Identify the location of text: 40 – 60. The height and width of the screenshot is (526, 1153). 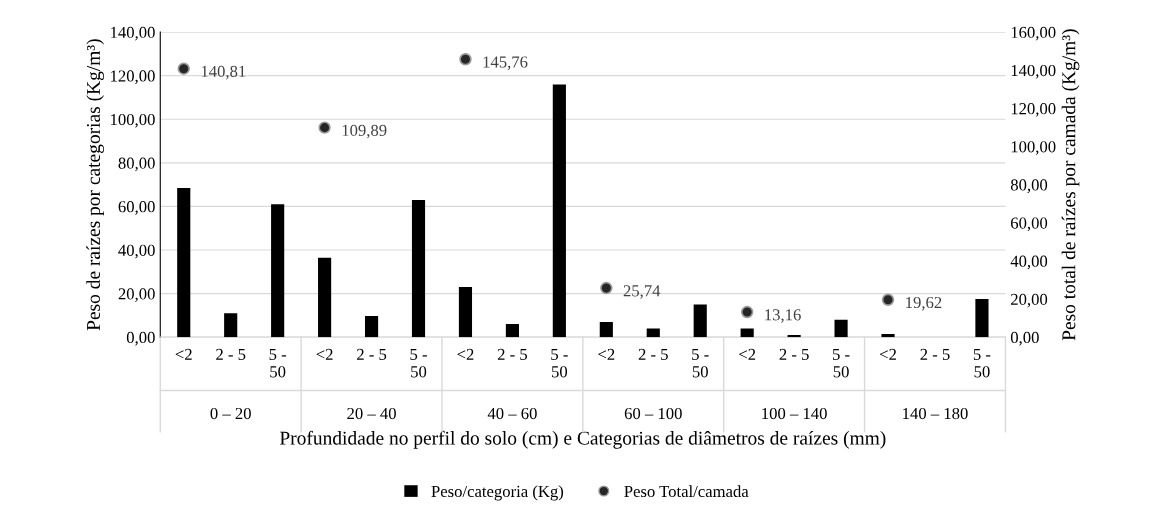
(512, 413).